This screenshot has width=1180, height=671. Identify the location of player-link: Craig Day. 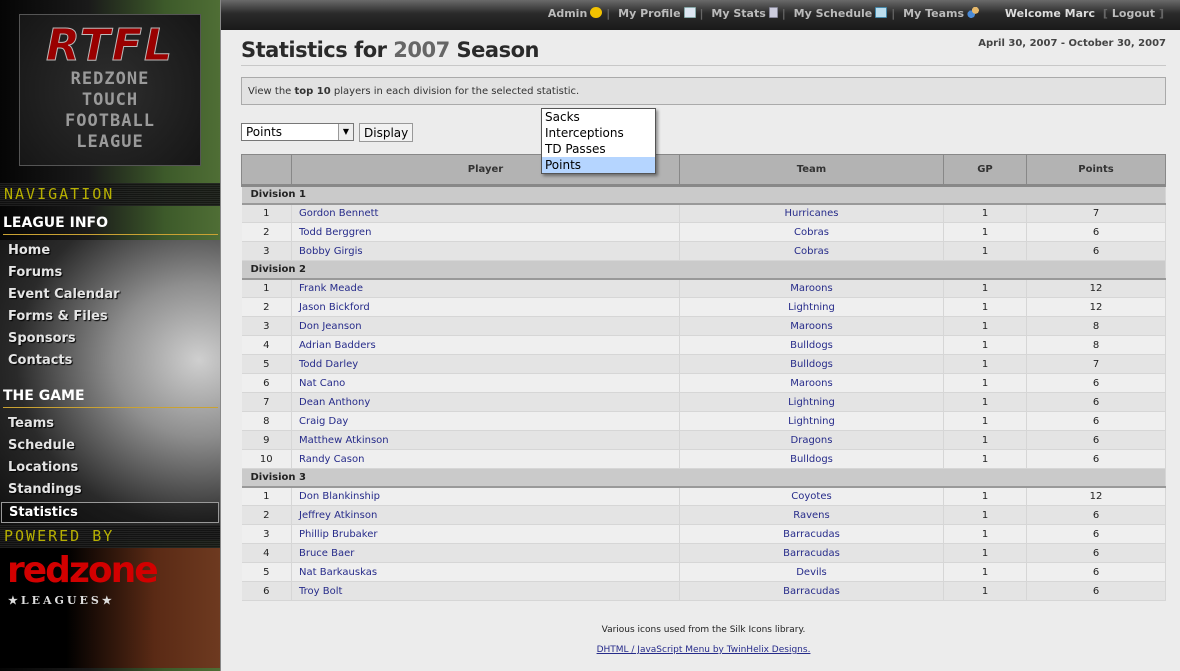
(485, 421).